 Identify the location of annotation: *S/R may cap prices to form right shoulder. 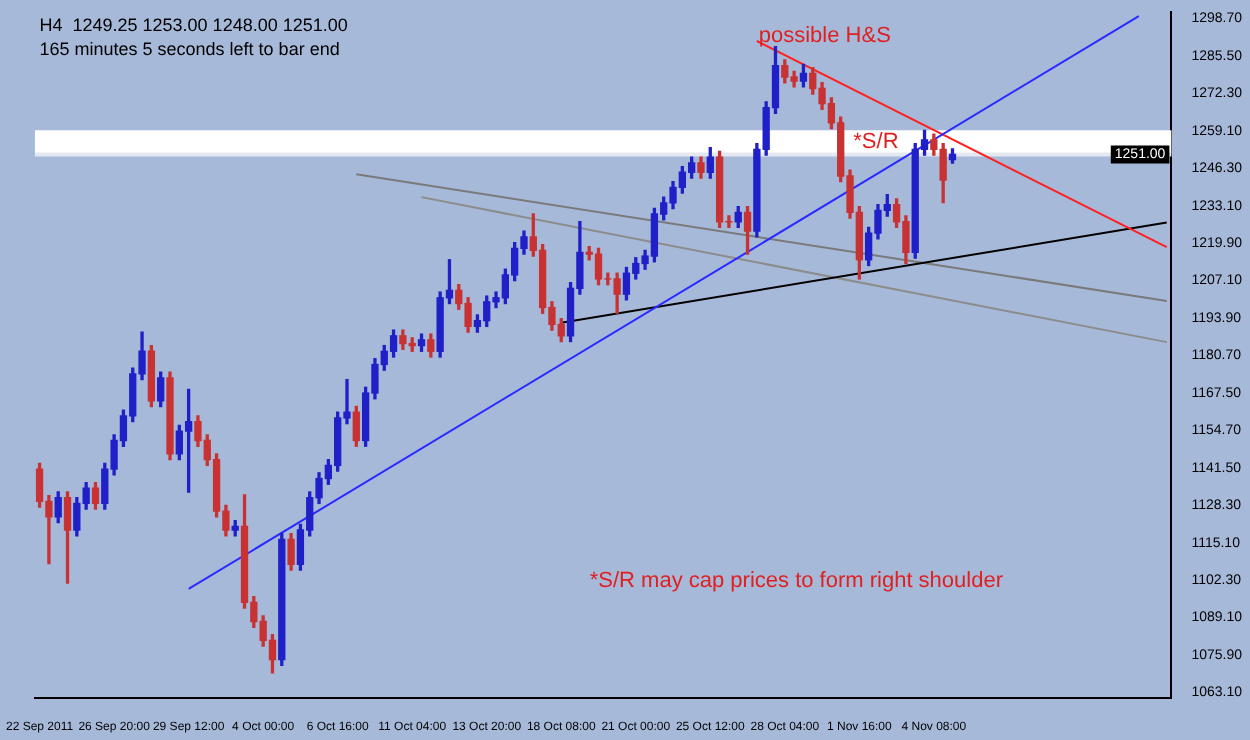
(796, 581).